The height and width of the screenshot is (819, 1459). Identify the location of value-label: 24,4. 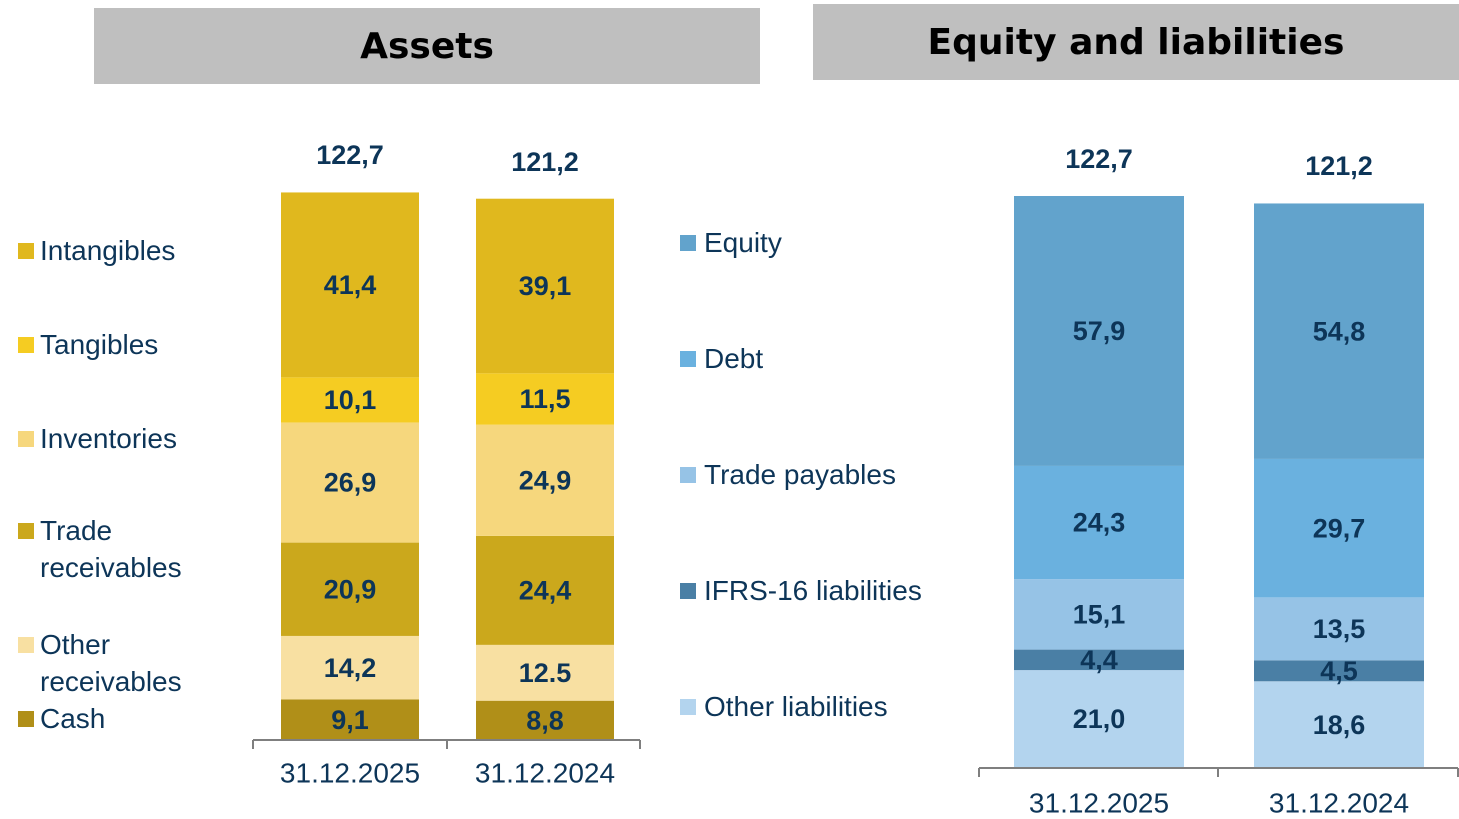
(545, 591).